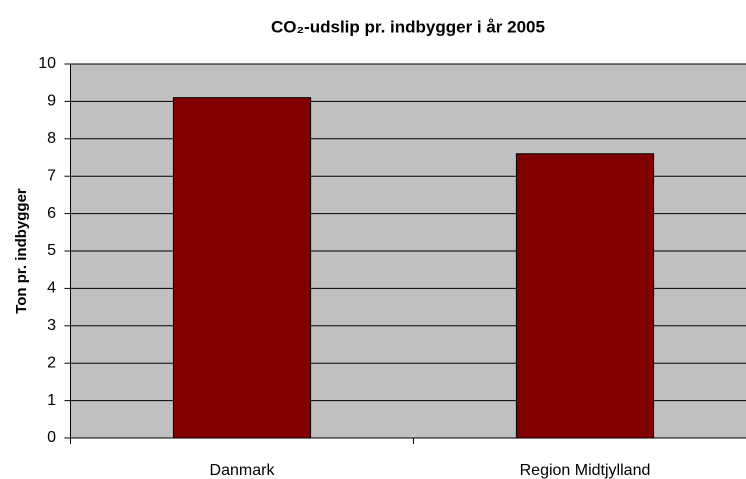 The image size is (746, 479). I want to click on y-tick-label: 5, so click(51, 250).